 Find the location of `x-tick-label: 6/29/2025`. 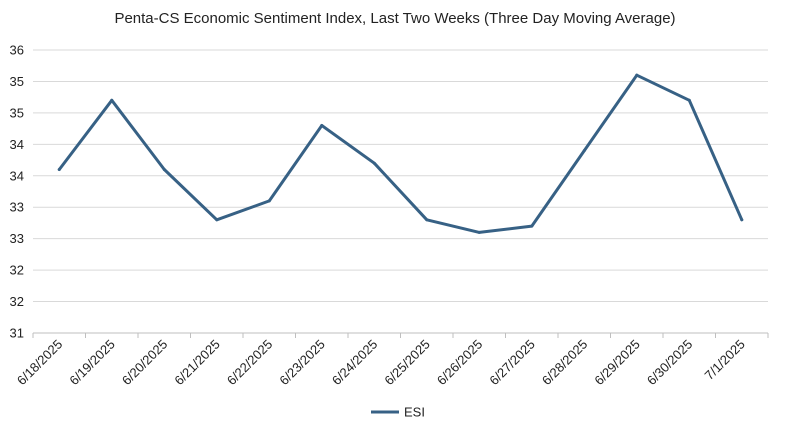

x-tick-label: 6/29/2025 is located at coordinates (617, 363).